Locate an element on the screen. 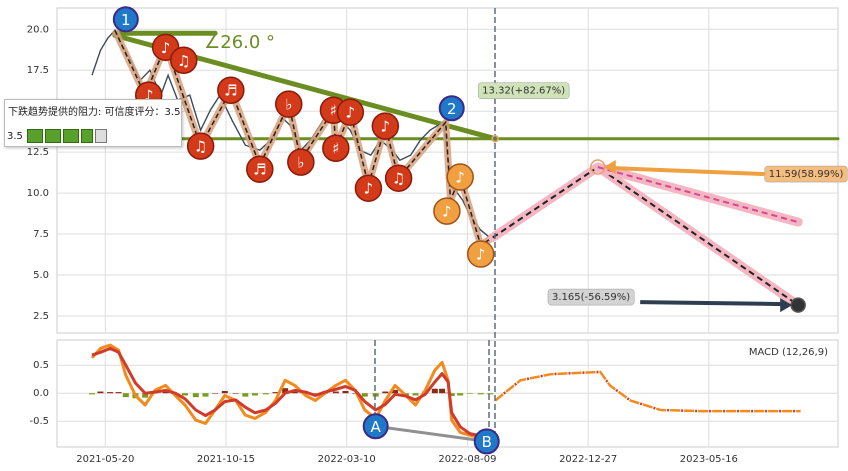  x-tick-label: 2022-12-27 is located at coordinates (588, 459).